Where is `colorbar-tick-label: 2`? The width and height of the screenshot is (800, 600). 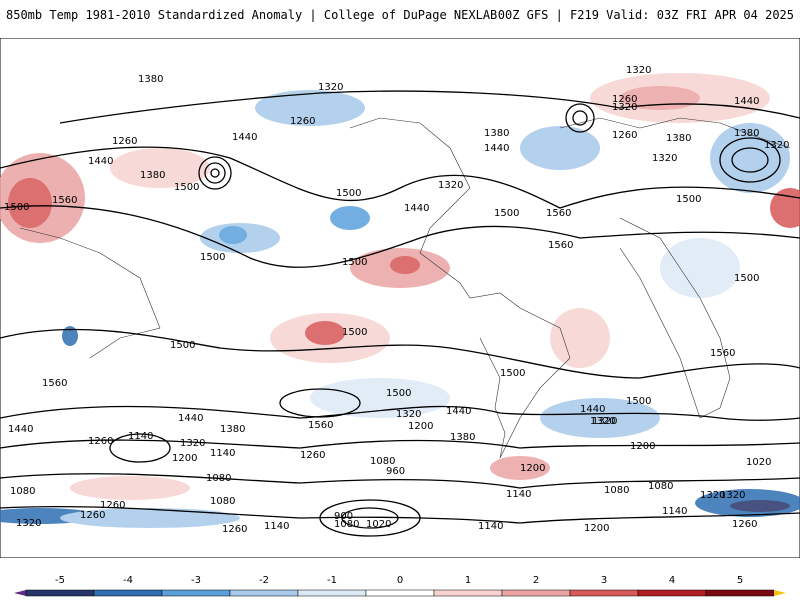
colorbar-tick-label: 2 is located at coordinates (536, 580).